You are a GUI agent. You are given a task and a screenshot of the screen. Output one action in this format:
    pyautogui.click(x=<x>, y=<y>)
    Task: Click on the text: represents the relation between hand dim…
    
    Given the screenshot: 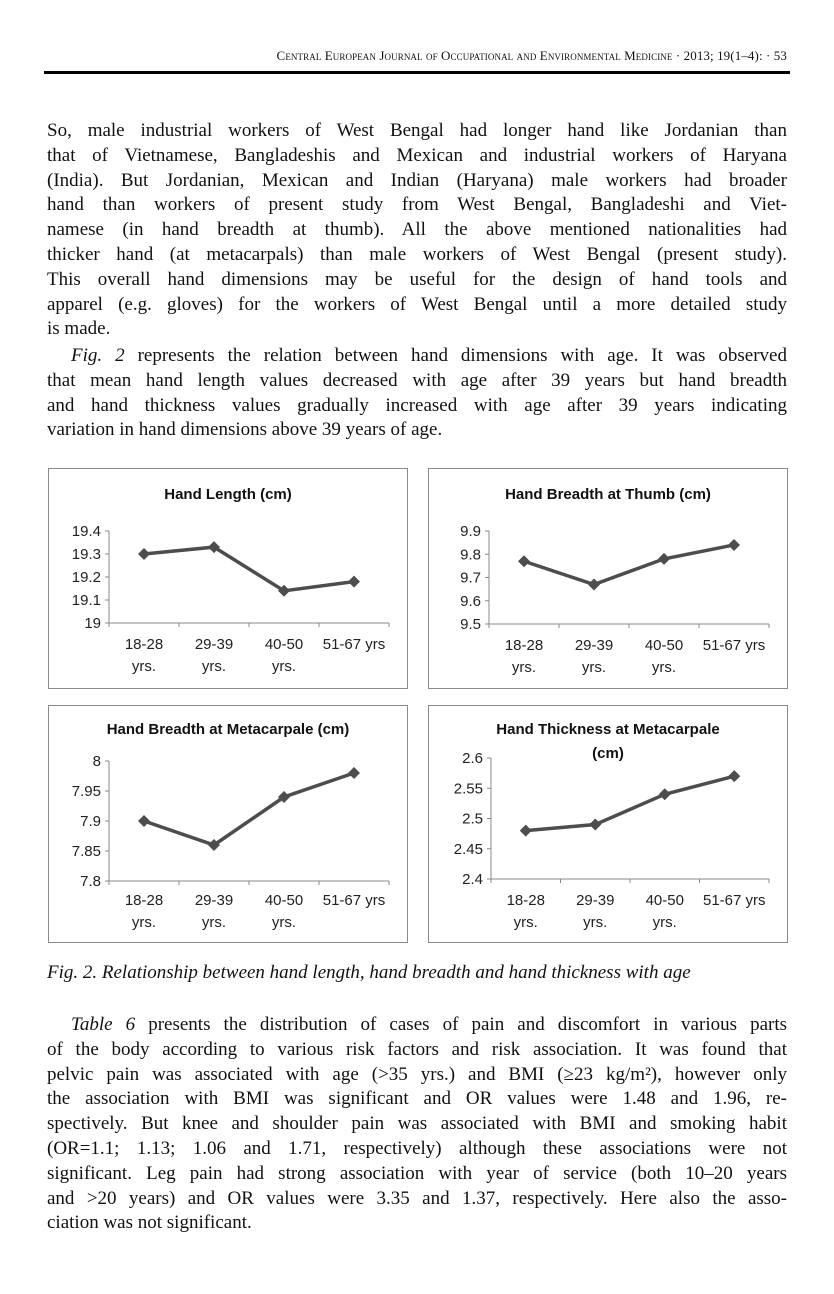 What is the action you would take?
    pyautogui.click(x=455, y=355)
    